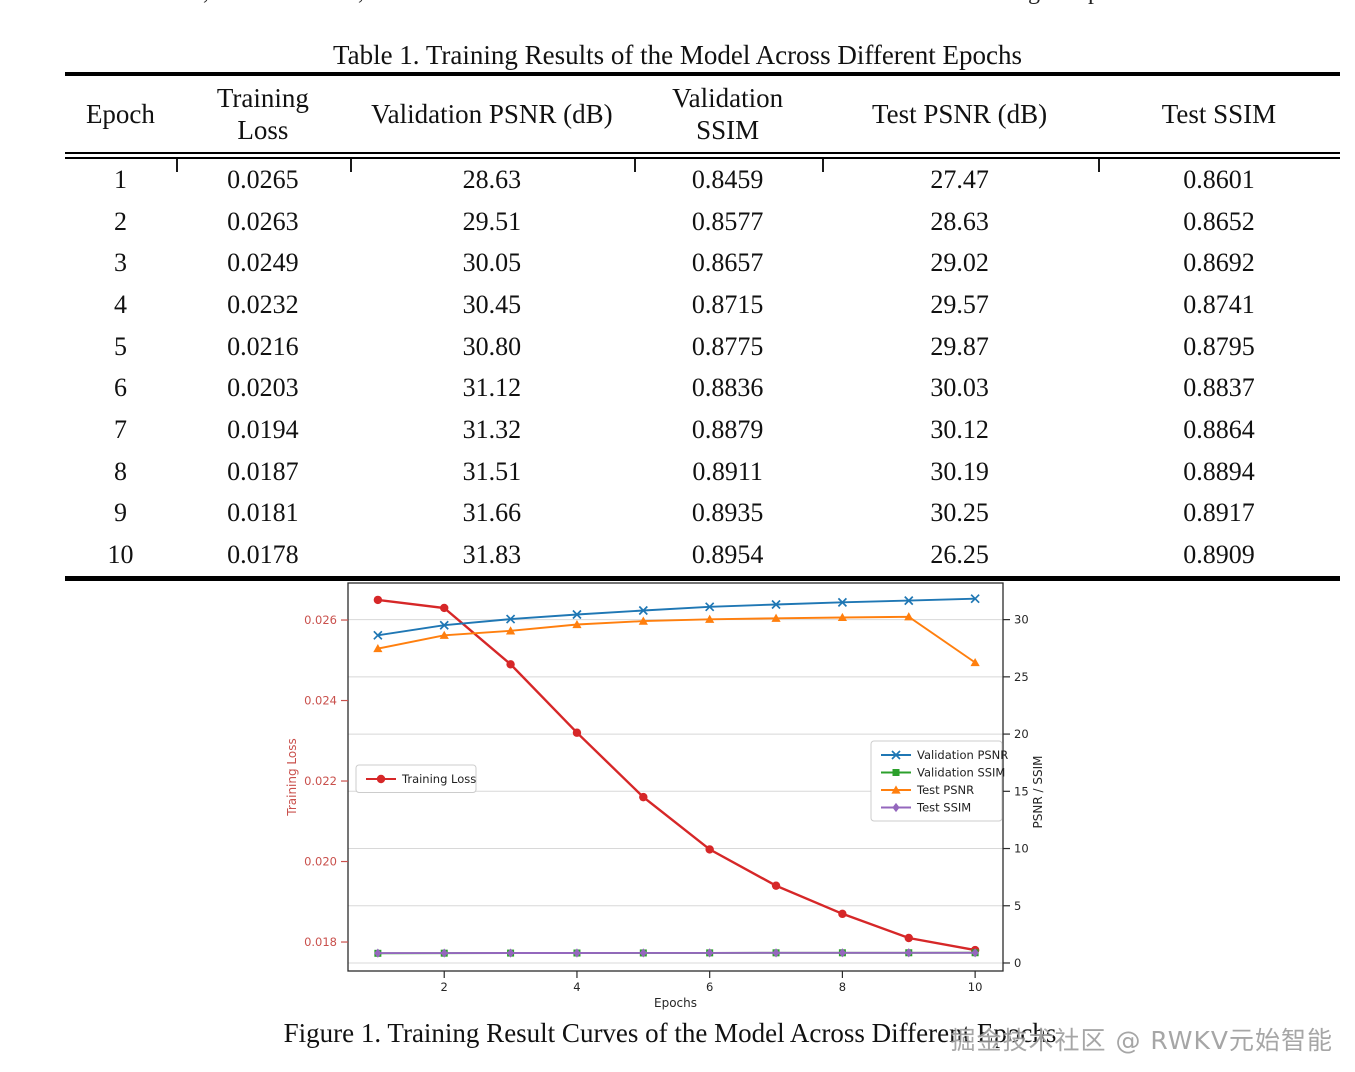  I want to click on table-row: 8 0.0187 31.51 0.8911 30.19 0.8894, so click(702, 472).